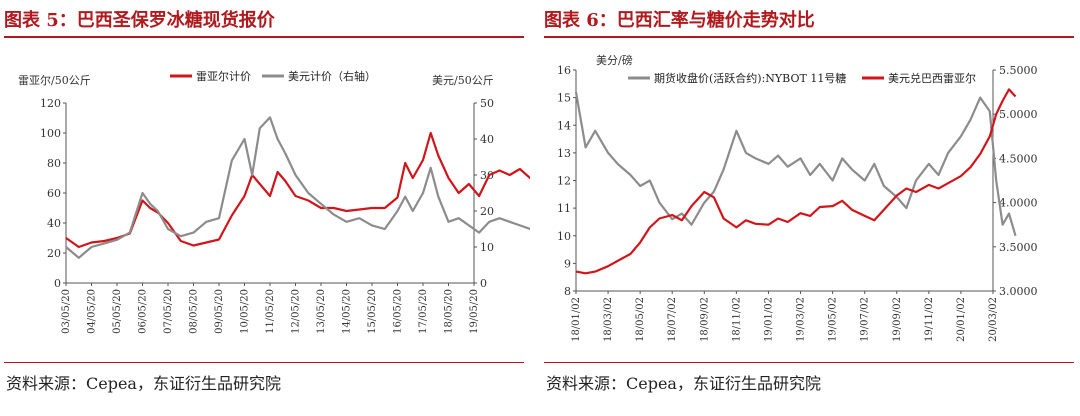  What do you see at coordinates (564, 208) in the screenshot?
I see `y-tick-label-left: 11` at bounding box center [564, 208].